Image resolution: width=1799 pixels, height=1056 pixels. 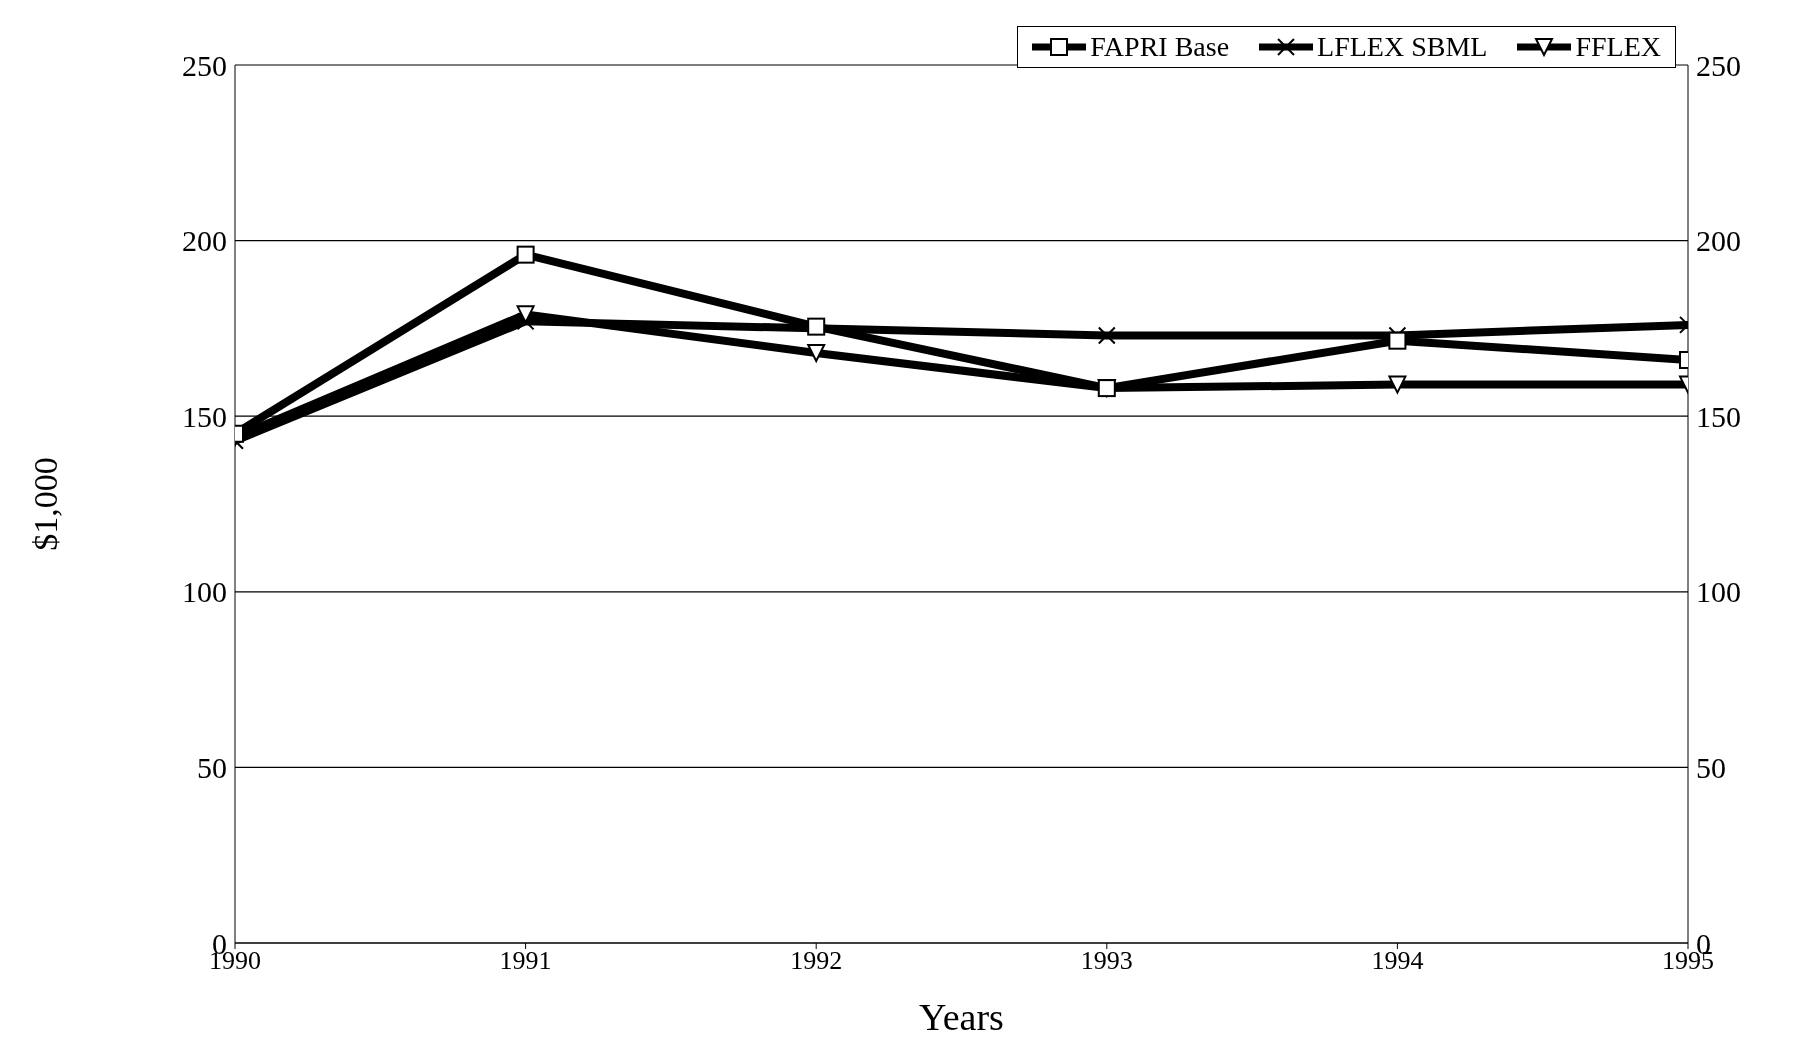 I want to click on y2-tick-label: 50, so click(x=1711, y=768).